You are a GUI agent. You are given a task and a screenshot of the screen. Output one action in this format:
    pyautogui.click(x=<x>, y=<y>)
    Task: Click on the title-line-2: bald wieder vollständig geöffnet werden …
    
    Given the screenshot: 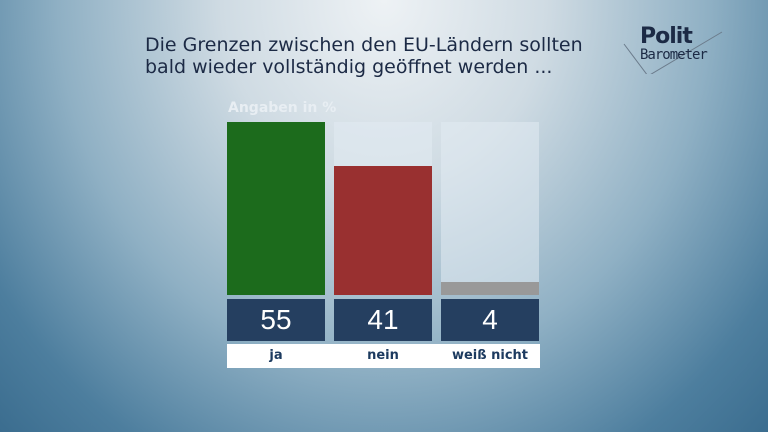 What is the action you would take?
    pyautogui.click(x=349, y=67)
    